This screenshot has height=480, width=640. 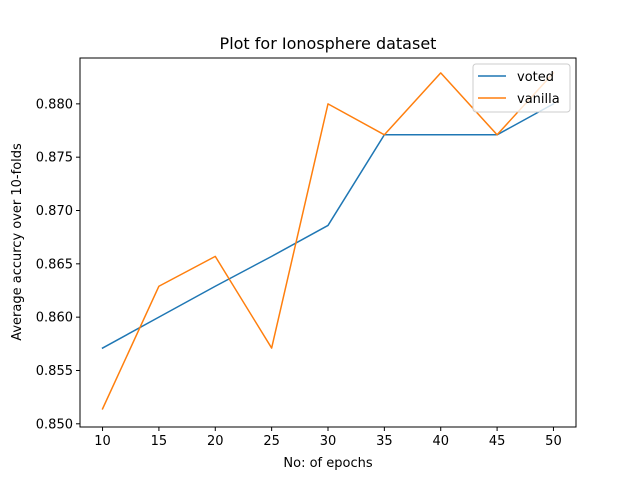 I want to click on legend-label-vanilla: vanilla, so click(x=538, y=99).